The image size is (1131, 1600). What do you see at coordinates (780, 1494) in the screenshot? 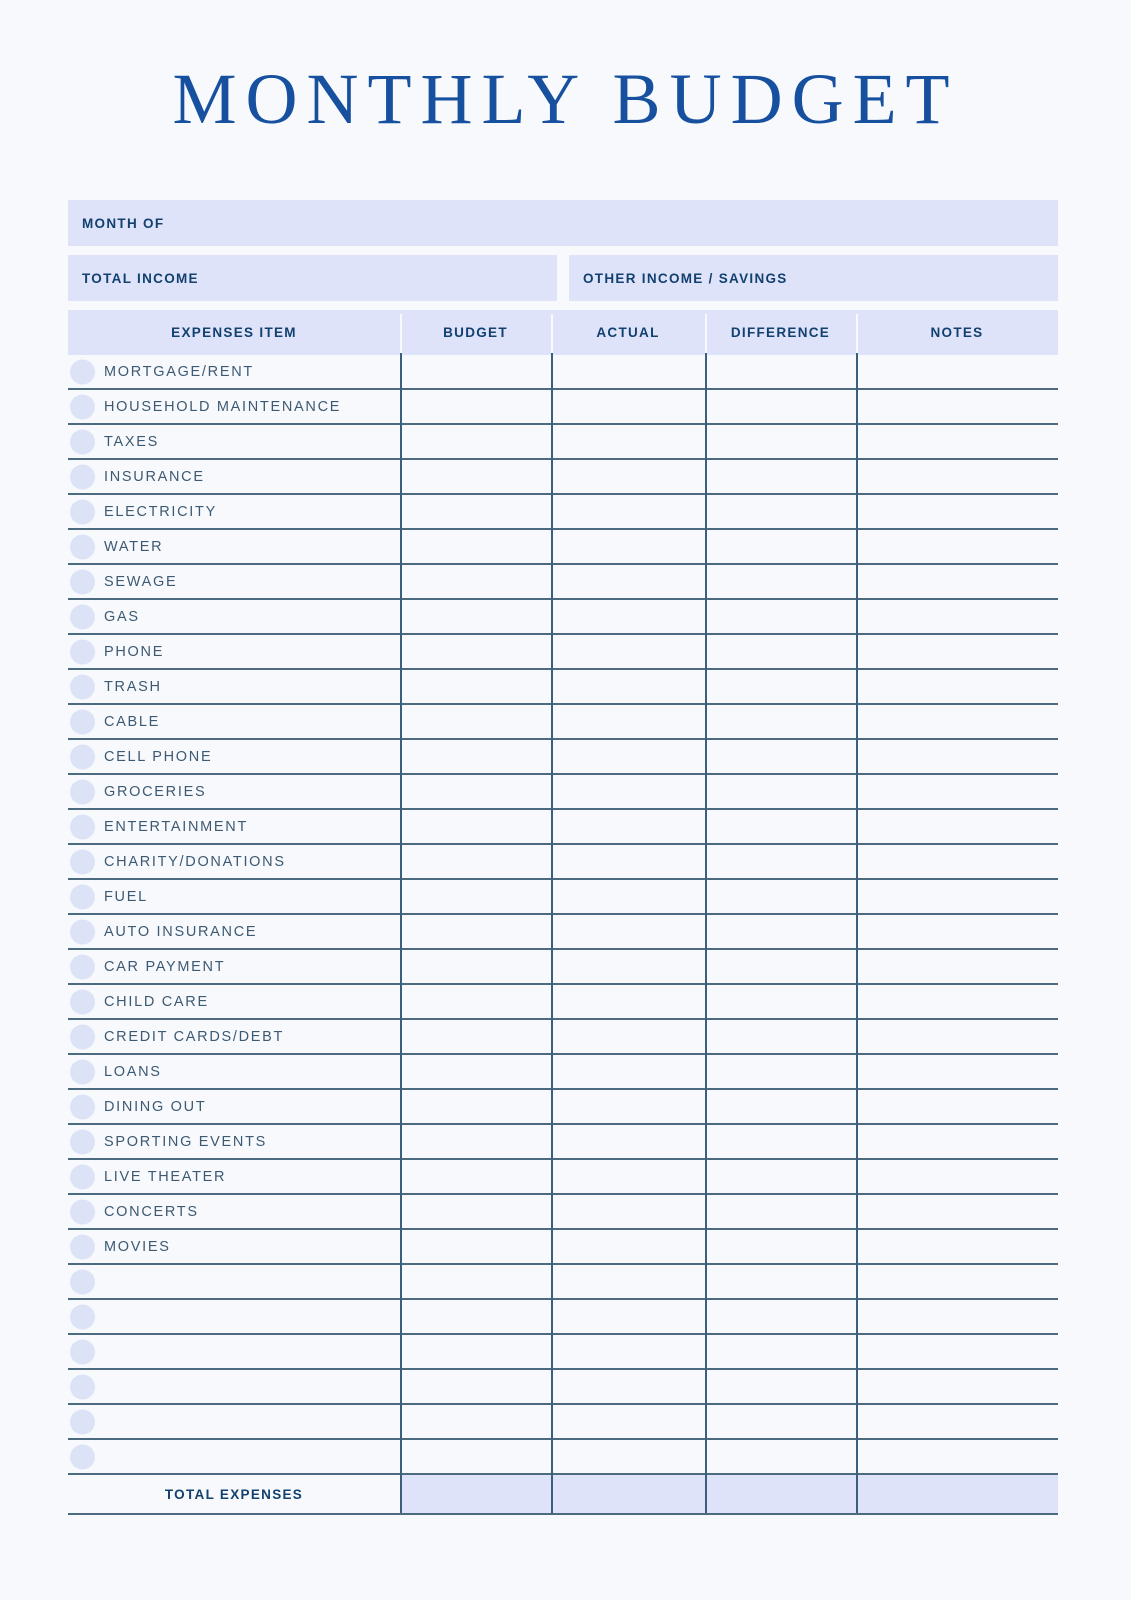
I see `total-expenses-difference-cell` at bounding box center [780, 1494].